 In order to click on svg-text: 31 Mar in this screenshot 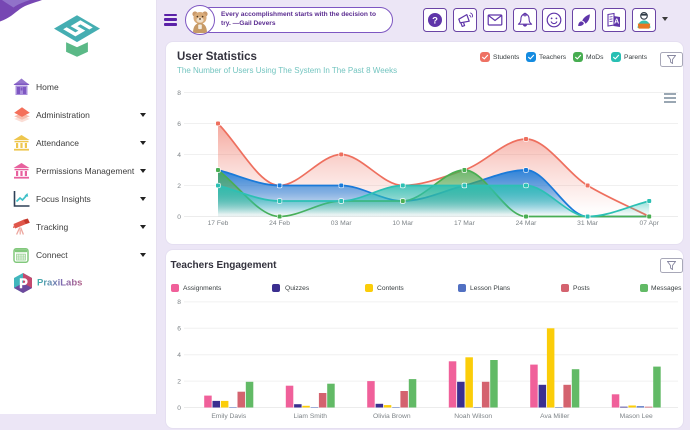, I will do `click(588, 223)`.